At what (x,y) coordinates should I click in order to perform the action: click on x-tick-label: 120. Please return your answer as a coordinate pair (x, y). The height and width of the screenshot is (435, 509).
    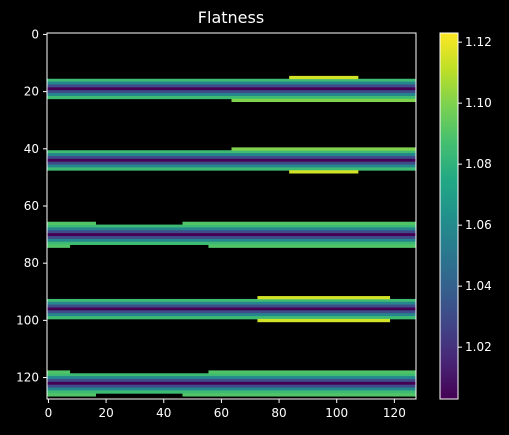
    Looking at the image, I should click on (394, 413).